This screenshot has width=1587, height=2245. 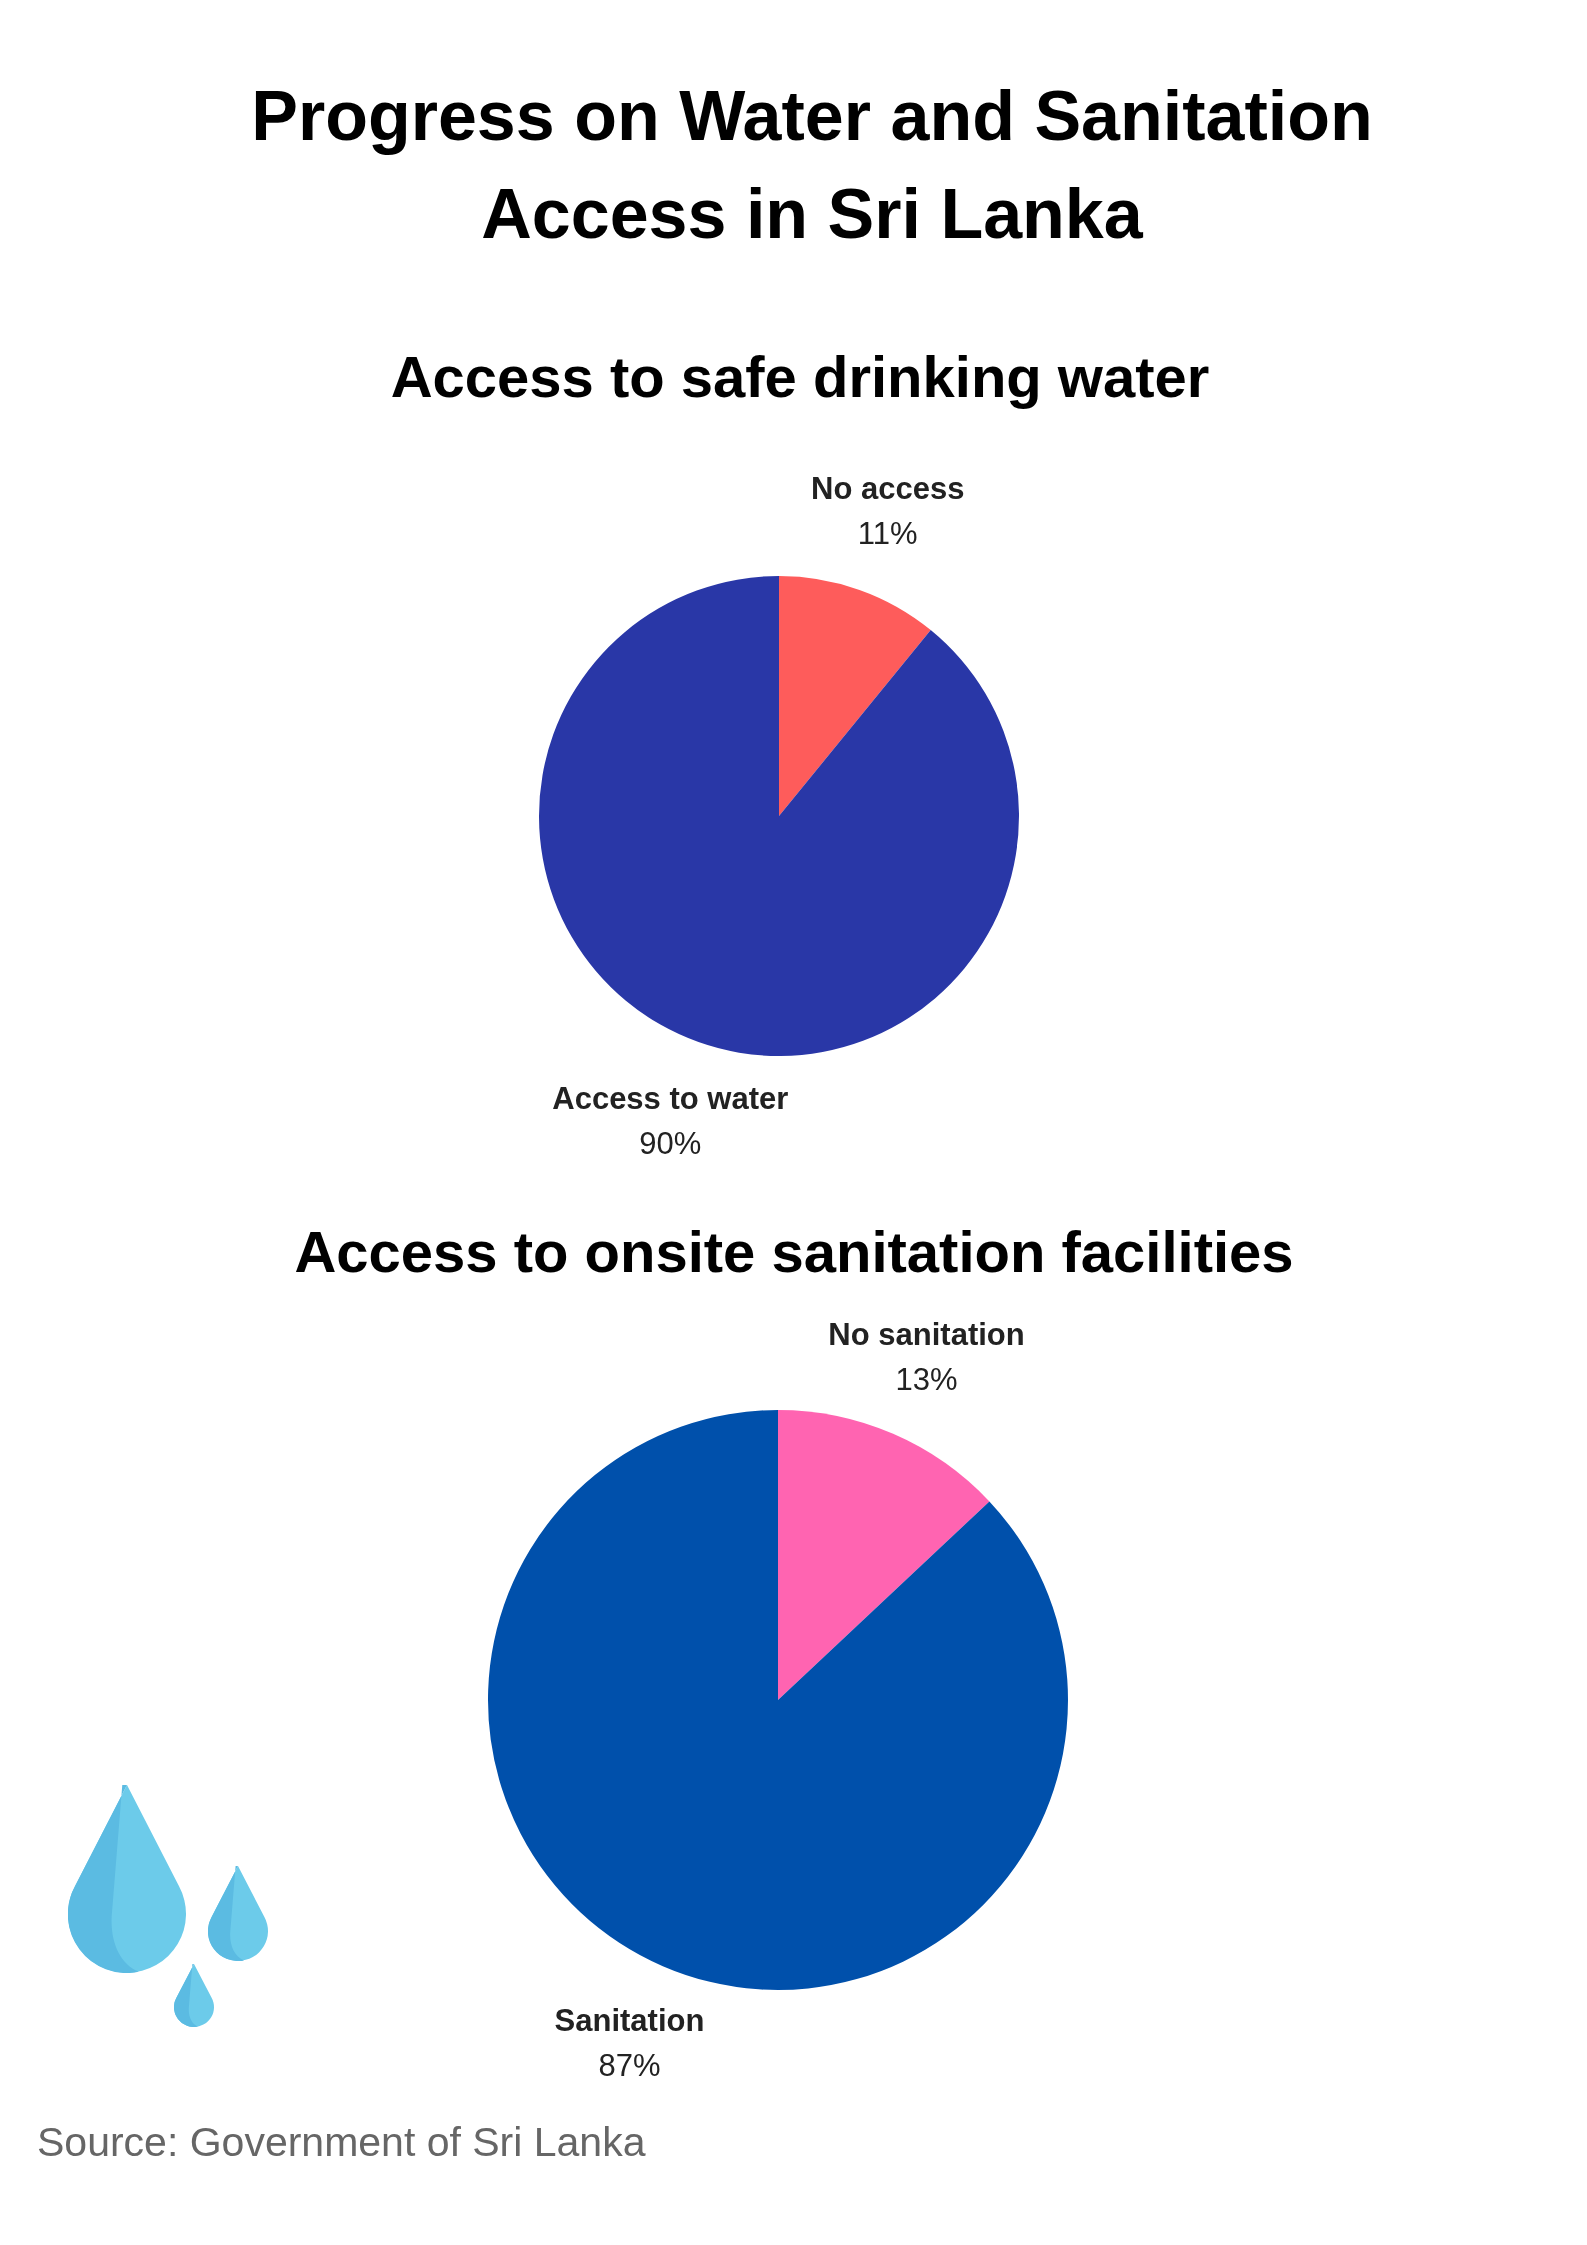 I want to click on slice-label: No access, so click(x=888, y=488).